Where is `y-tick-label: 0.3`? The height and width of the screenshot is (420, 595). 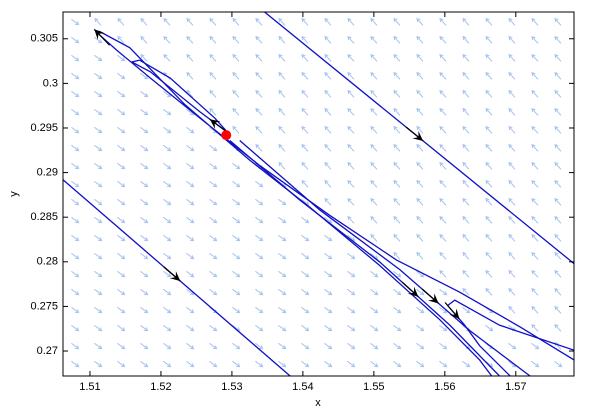 y-tick-label: 0.3 is located at coordinates (50, 83).